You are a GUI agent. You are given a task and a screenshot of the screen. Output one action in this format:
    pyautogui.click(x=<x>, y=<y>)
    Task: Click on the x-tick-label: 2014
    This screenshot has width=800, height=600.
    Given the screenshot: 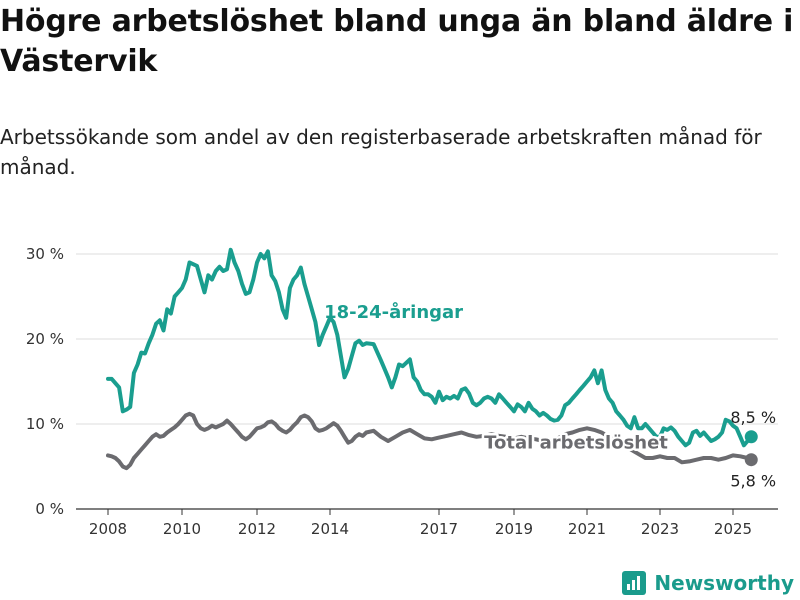 What is the action you would take?
    pyautogui.click(x=330, y=529)
    